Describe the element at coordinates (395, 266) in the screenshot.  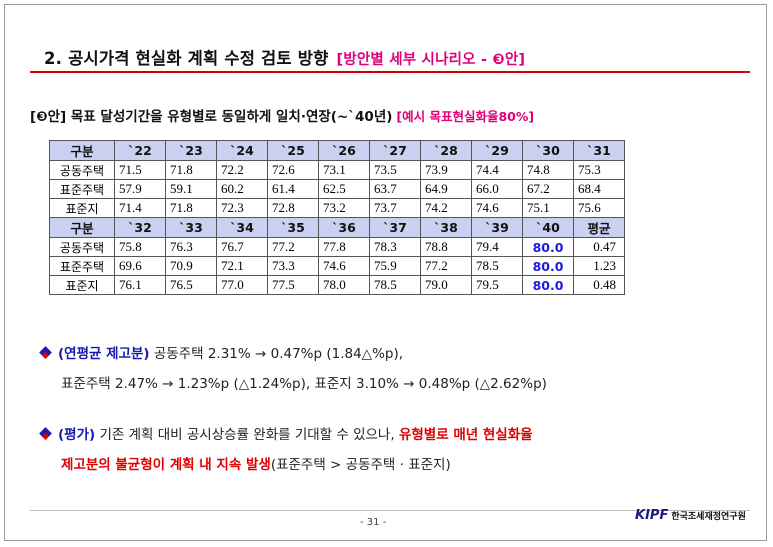
I see `value-cell: 75.9` at that location.